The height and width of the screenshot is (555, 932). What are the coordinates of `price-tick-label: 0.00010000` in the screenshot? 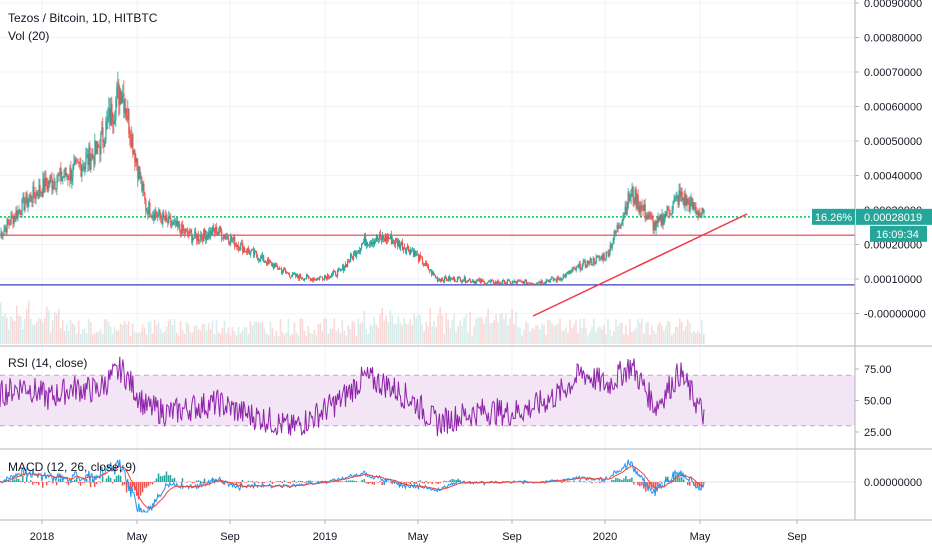 It's located at (893, 280).